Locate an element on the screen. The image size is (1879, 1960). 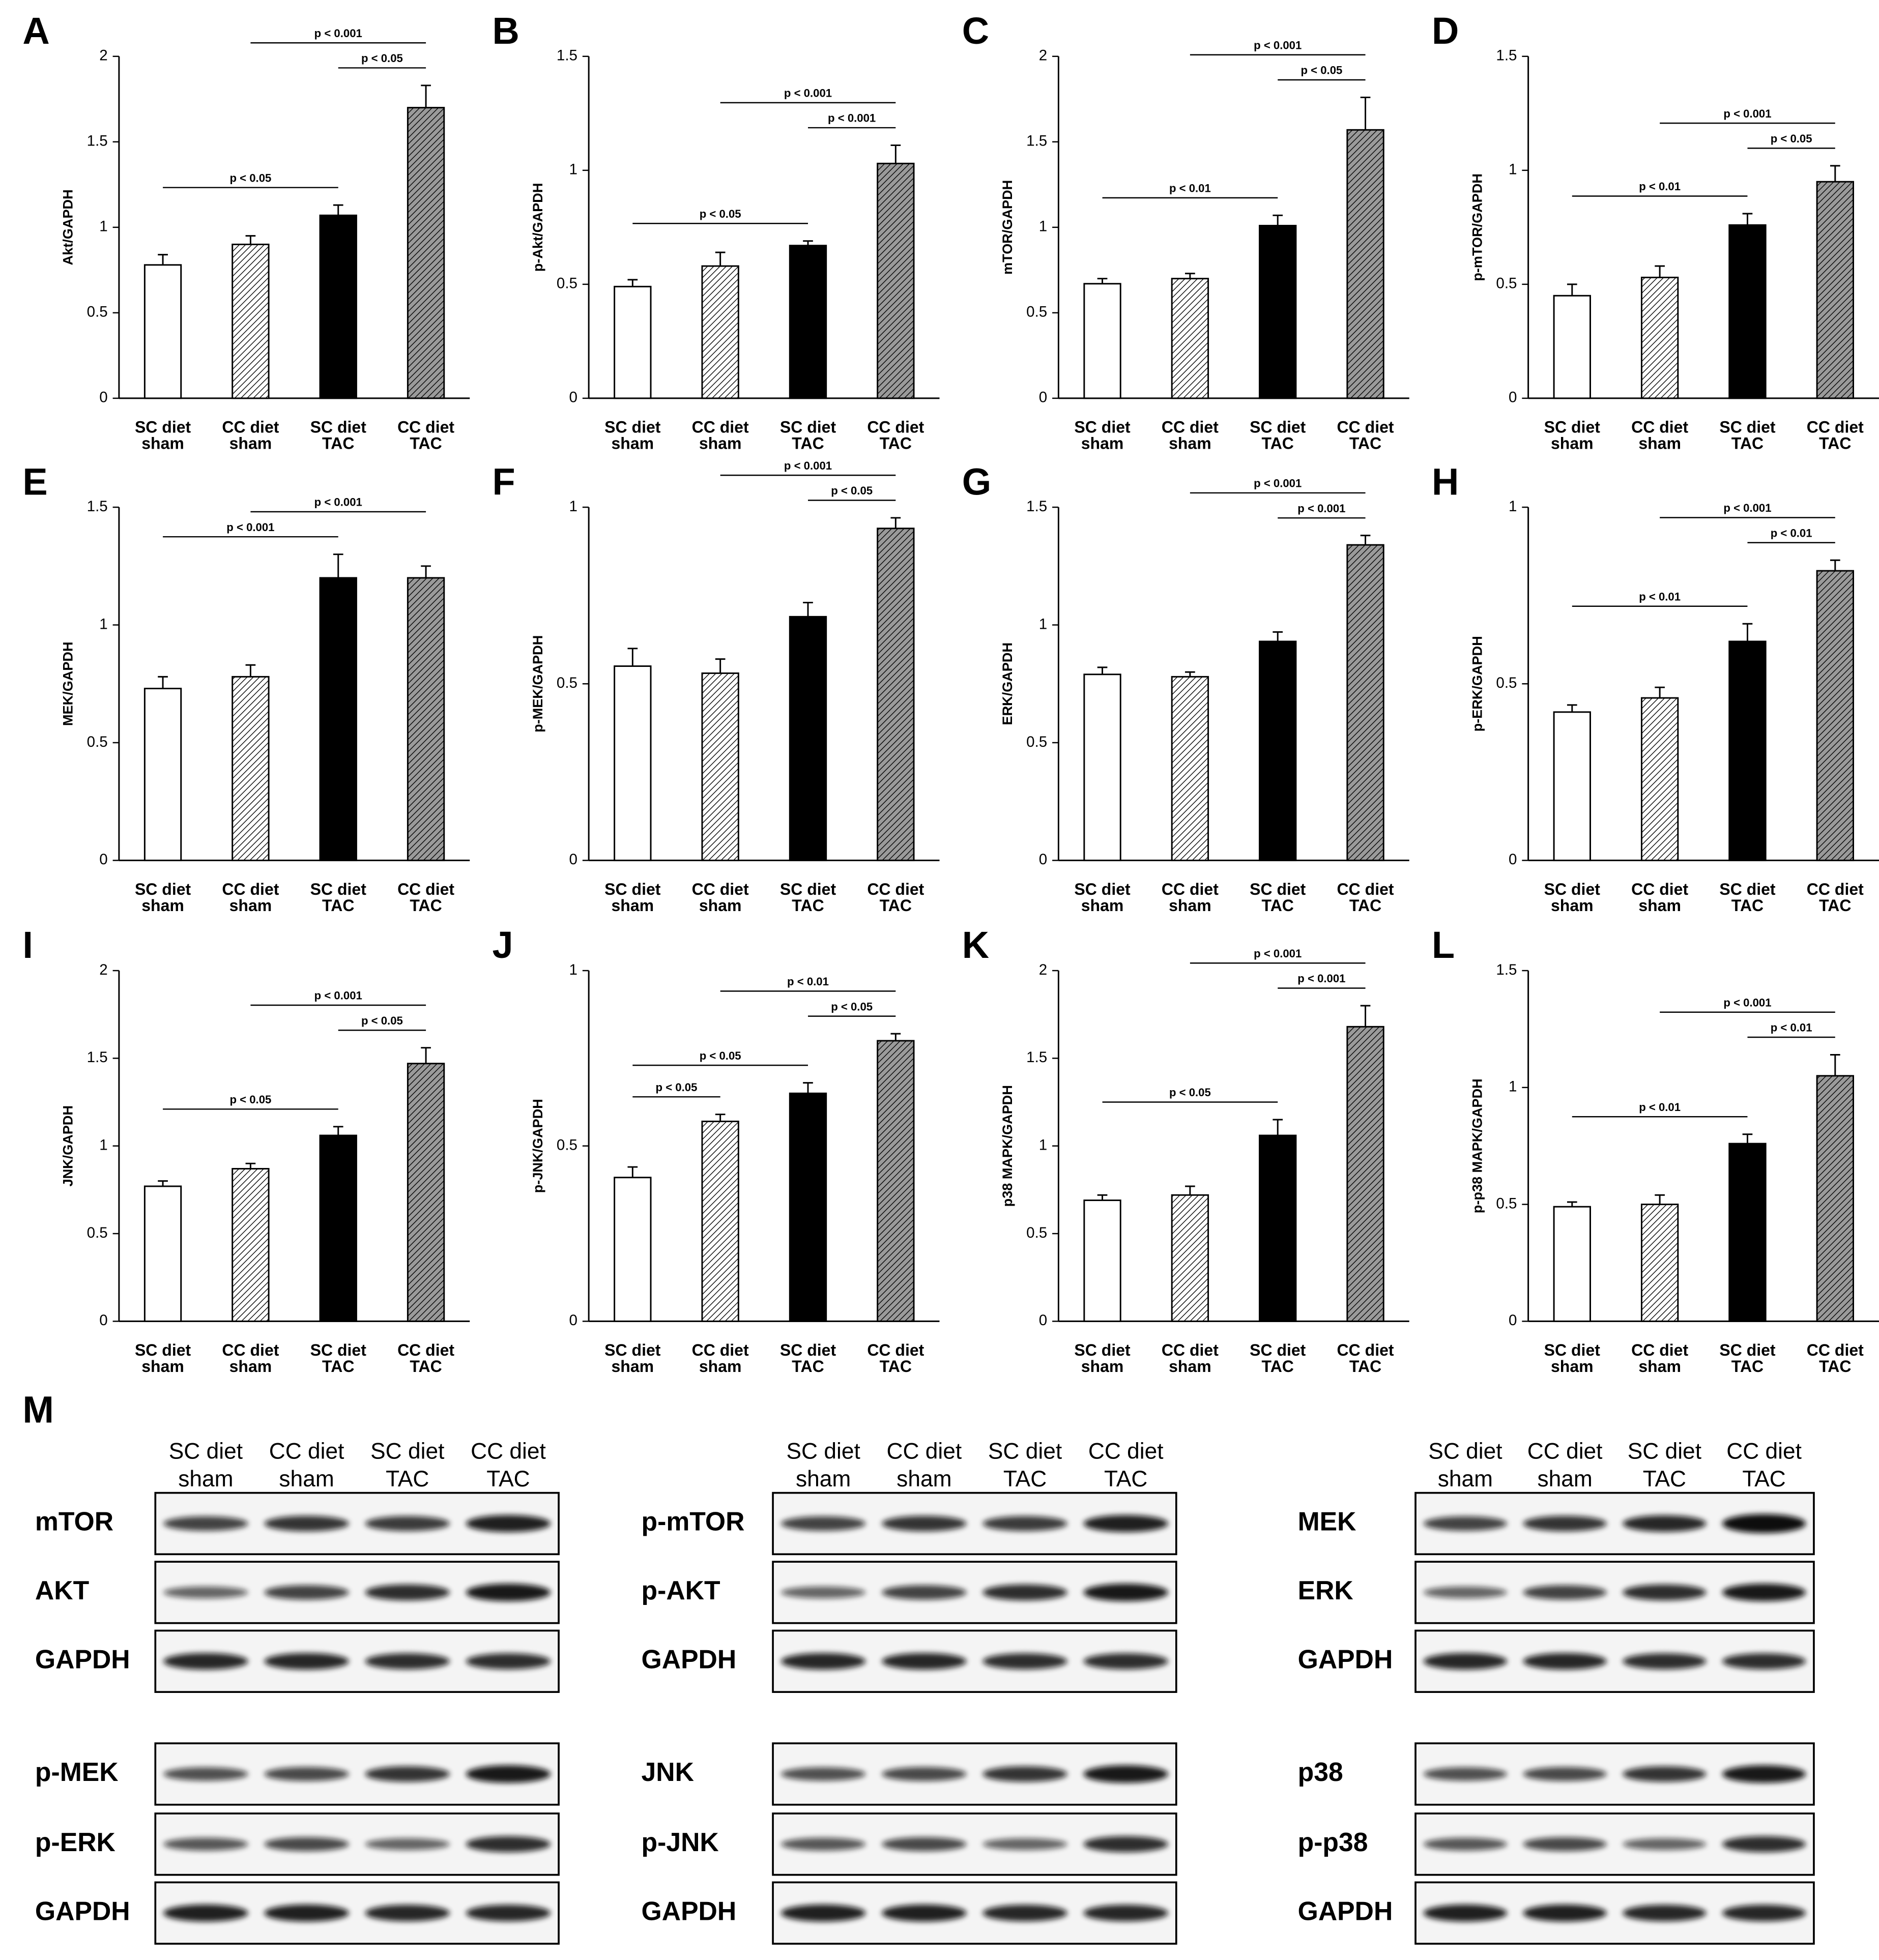
panel-letter: L is located at coordinates (1443, 945).